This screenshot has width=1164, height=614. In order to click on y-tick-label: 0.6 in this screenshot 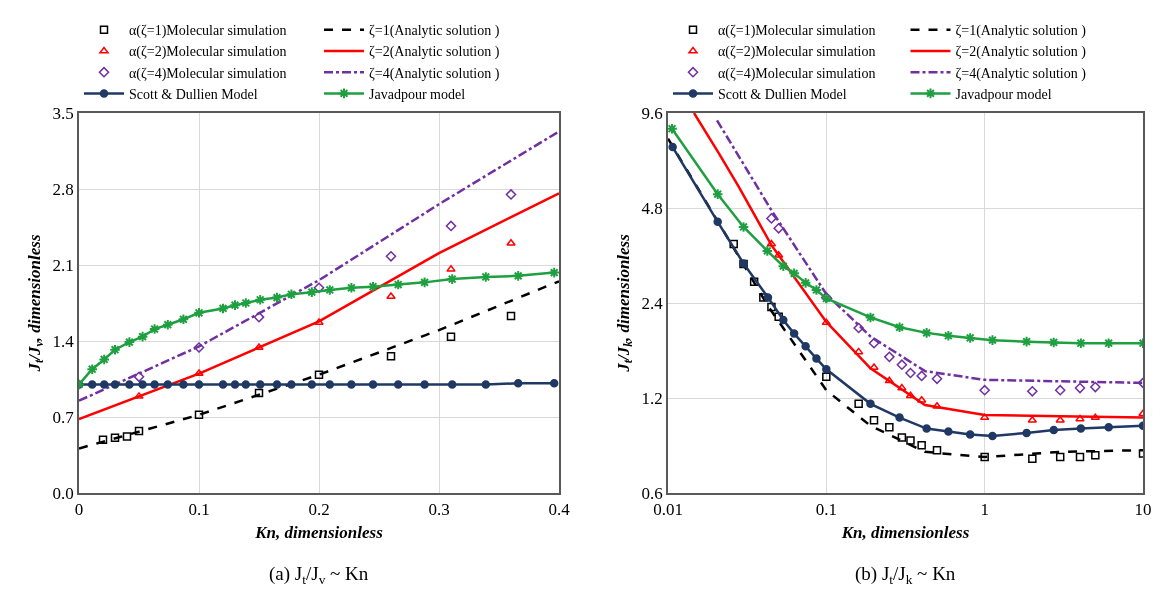, I will do `click(652, 493)`.